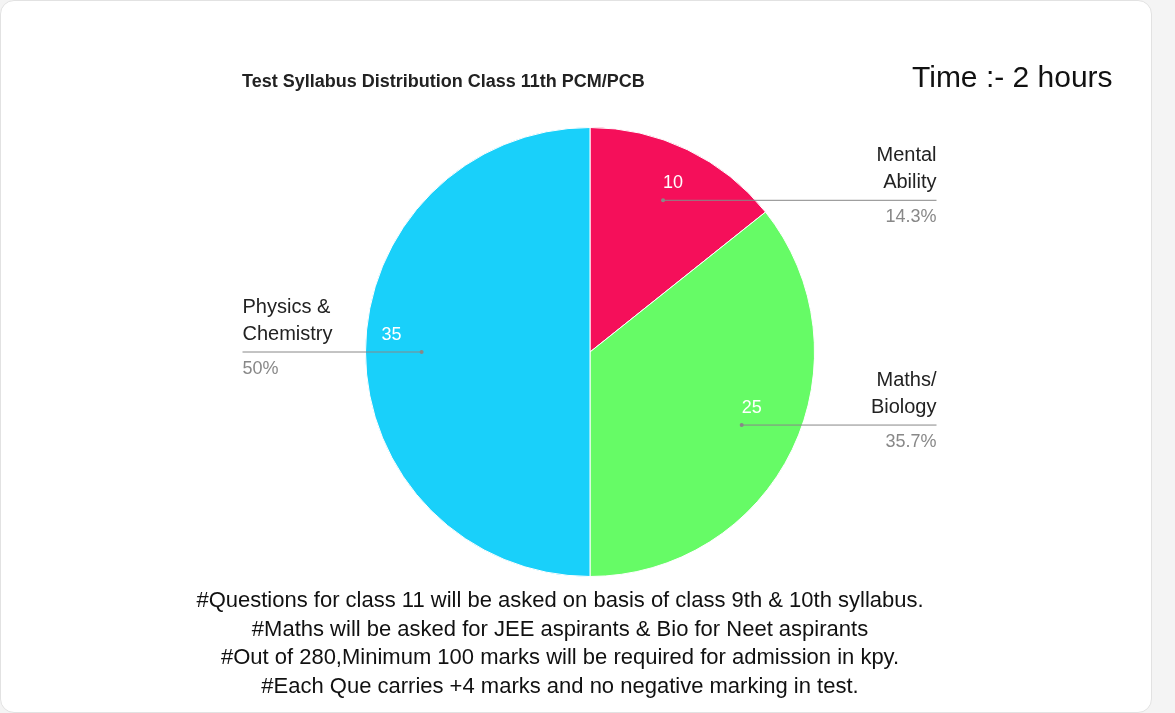 The image size is (1175, 713). Describe the element at coordinates (903, 392) in the screenshot. I see `slice-label: Maths/ Biology` at that location.